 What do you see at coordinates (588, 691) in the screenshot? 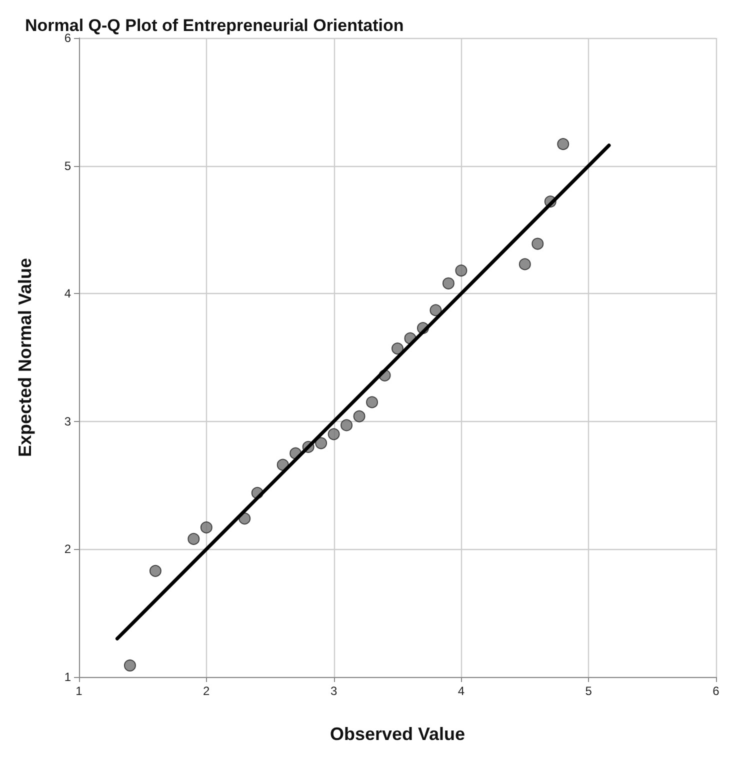
I see `x-tick-label: 5` at bounding box center [588, 691].